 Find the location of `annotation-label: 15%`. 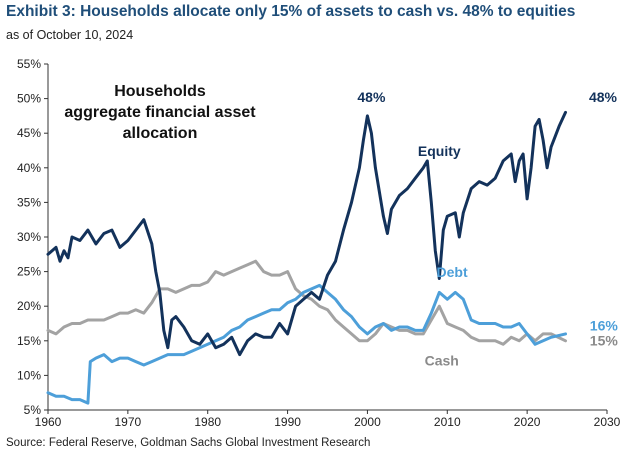

annotation-label: 15% is located at coordinates (604, 341).